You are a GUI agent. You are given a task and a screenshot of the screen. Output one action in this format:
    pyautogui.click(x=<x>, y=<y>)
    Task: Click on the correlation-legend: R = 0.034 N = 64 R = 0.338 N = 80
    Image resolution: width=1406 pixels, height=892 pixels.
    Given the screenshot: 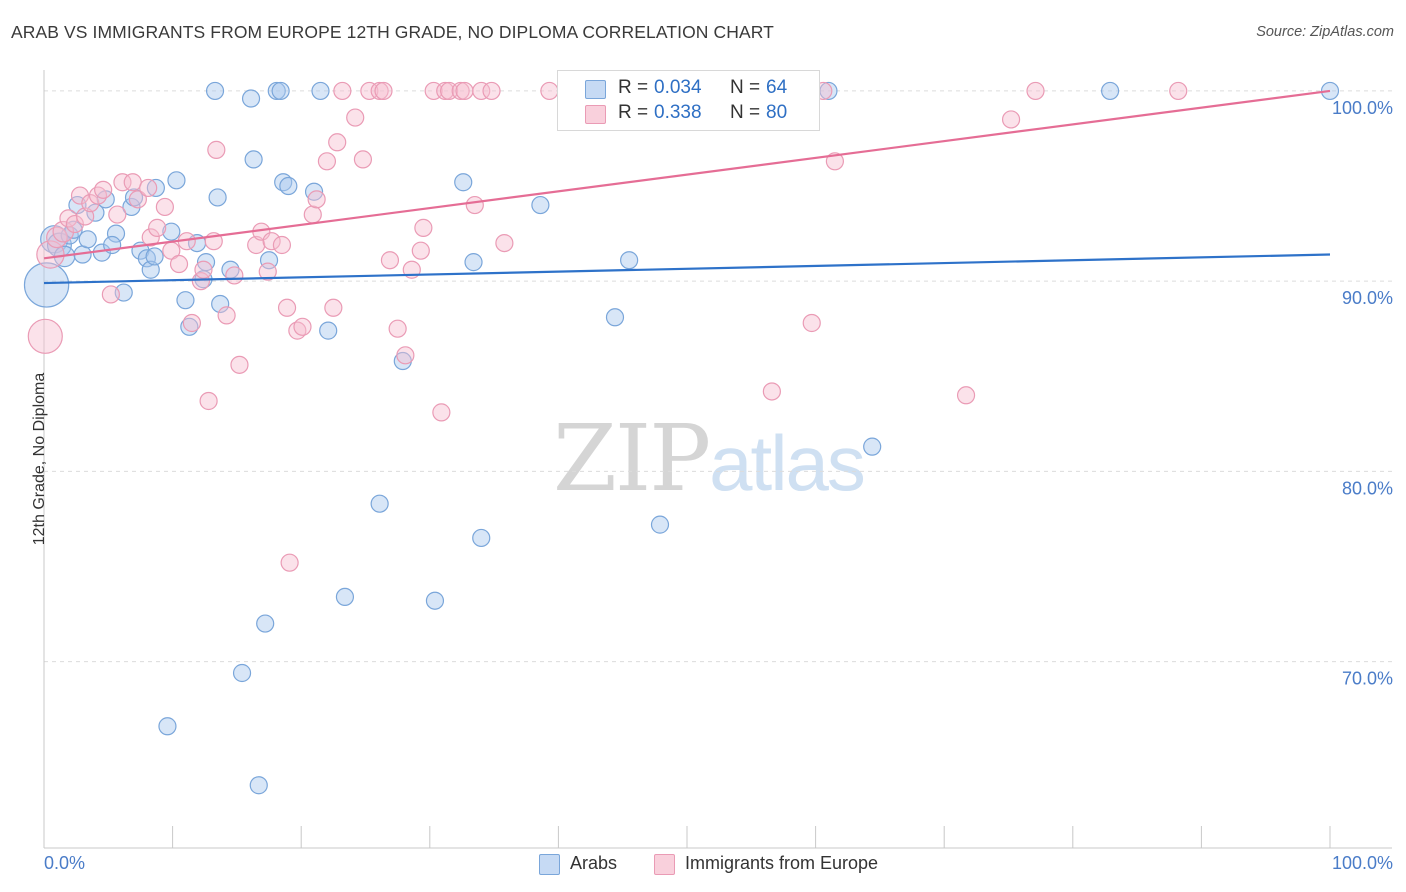 What is the action you would take?
    pyautogui.click(x=688, y=100)
    